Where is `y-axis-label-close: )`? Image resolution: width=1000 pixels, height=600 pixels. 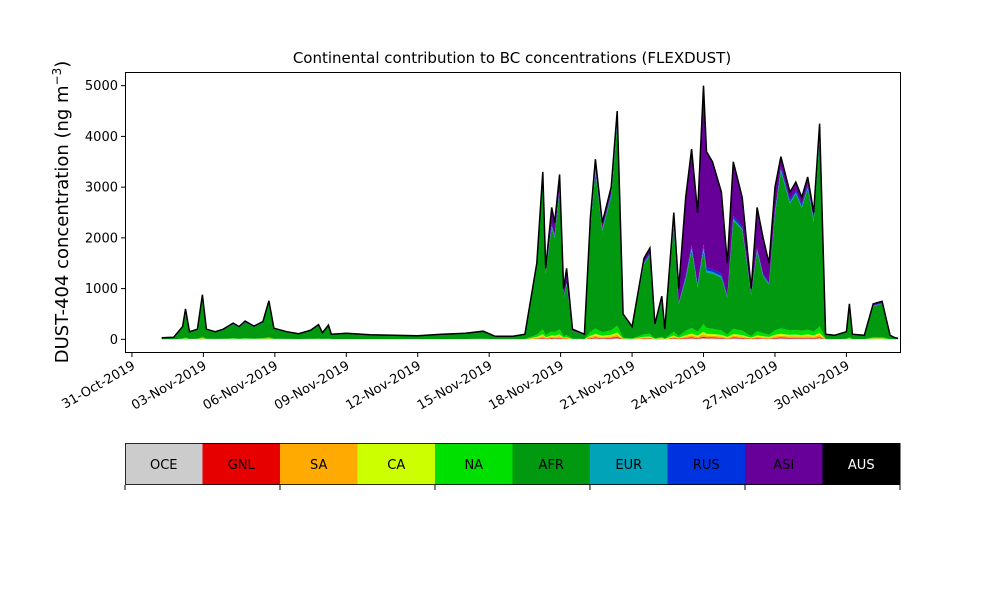
y-axis-label-close: ) is located at coordinates (62, 64).